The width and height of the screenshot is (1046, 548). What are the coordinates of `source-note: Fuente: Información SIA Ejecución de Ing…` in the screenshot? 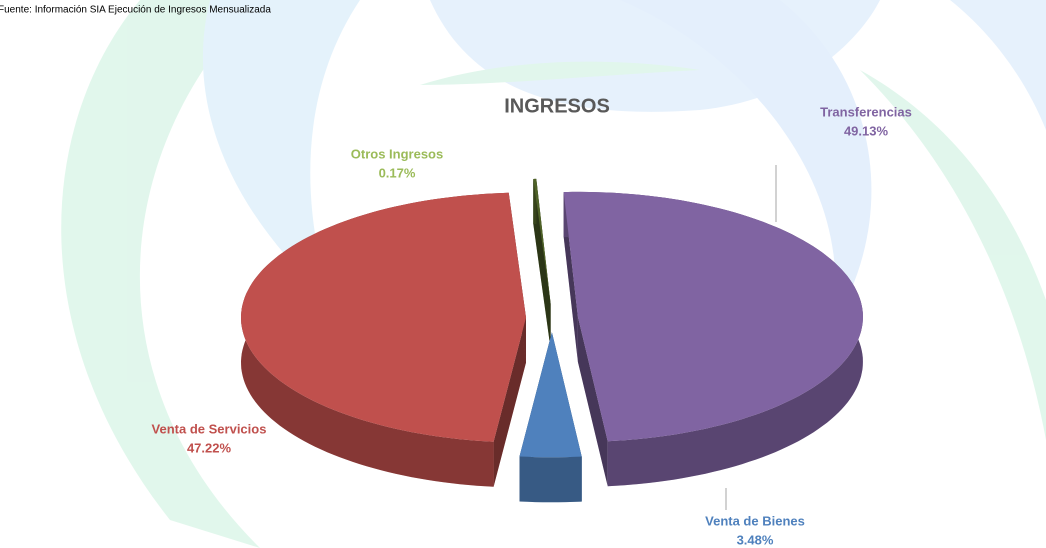 It's located at (135, 10).